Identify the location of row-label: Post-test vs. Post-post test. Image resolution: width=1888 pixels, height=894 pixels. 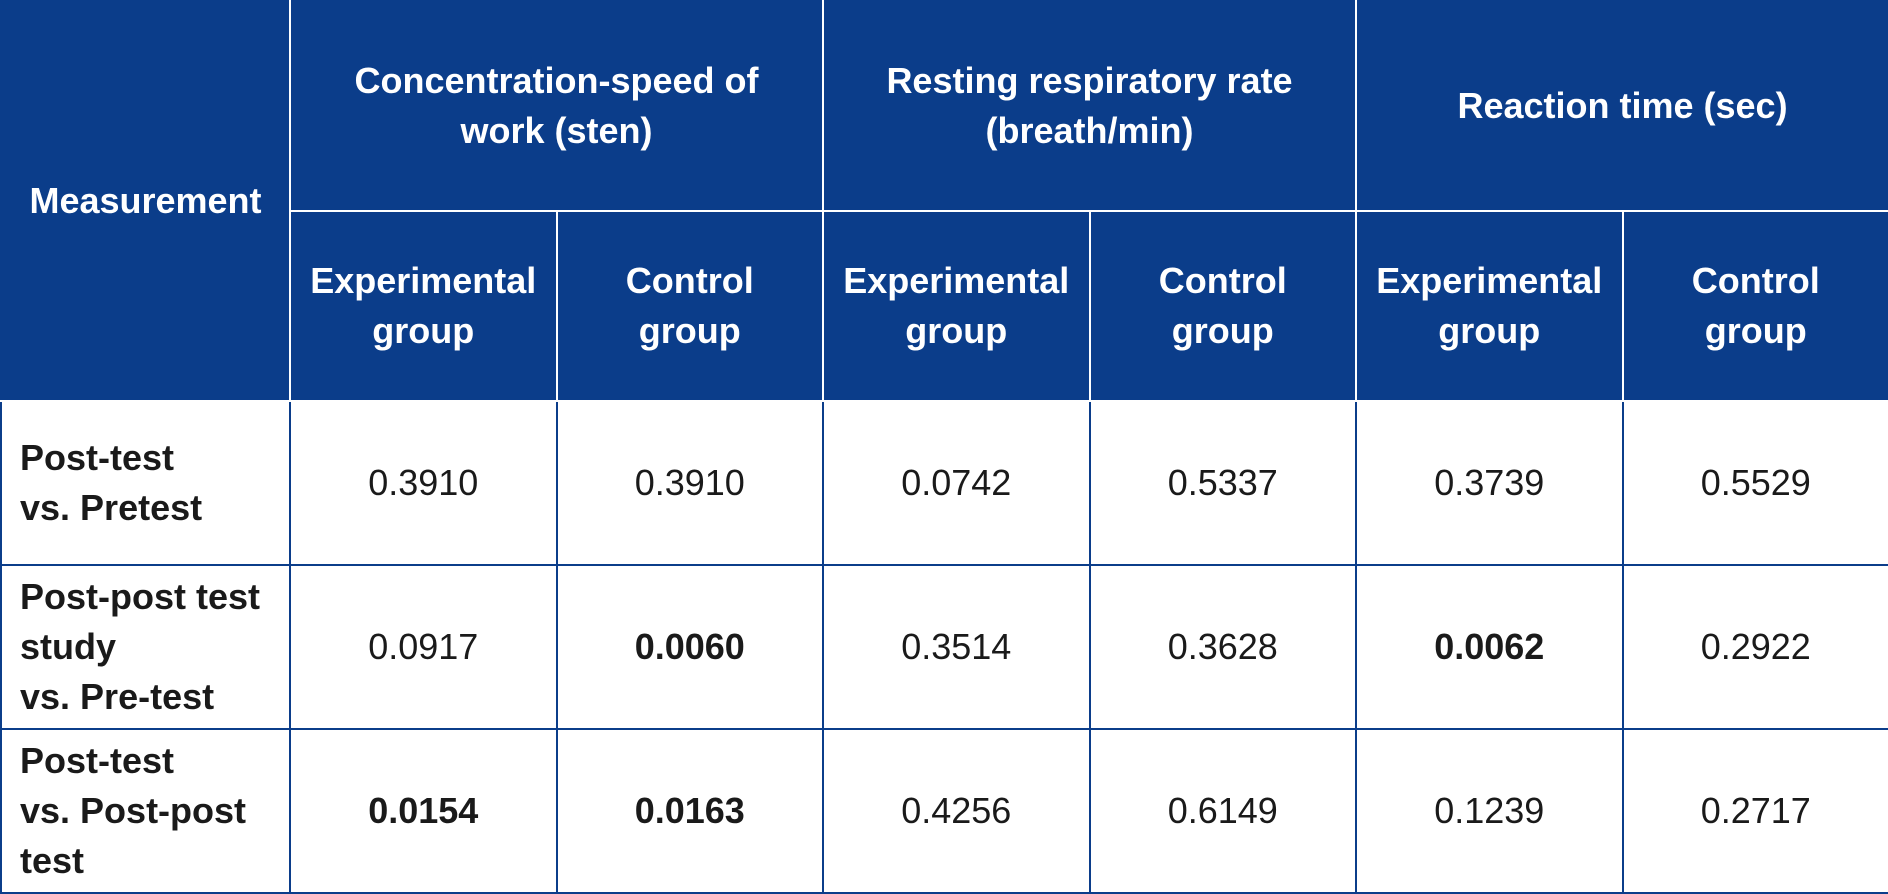
(145, 811).